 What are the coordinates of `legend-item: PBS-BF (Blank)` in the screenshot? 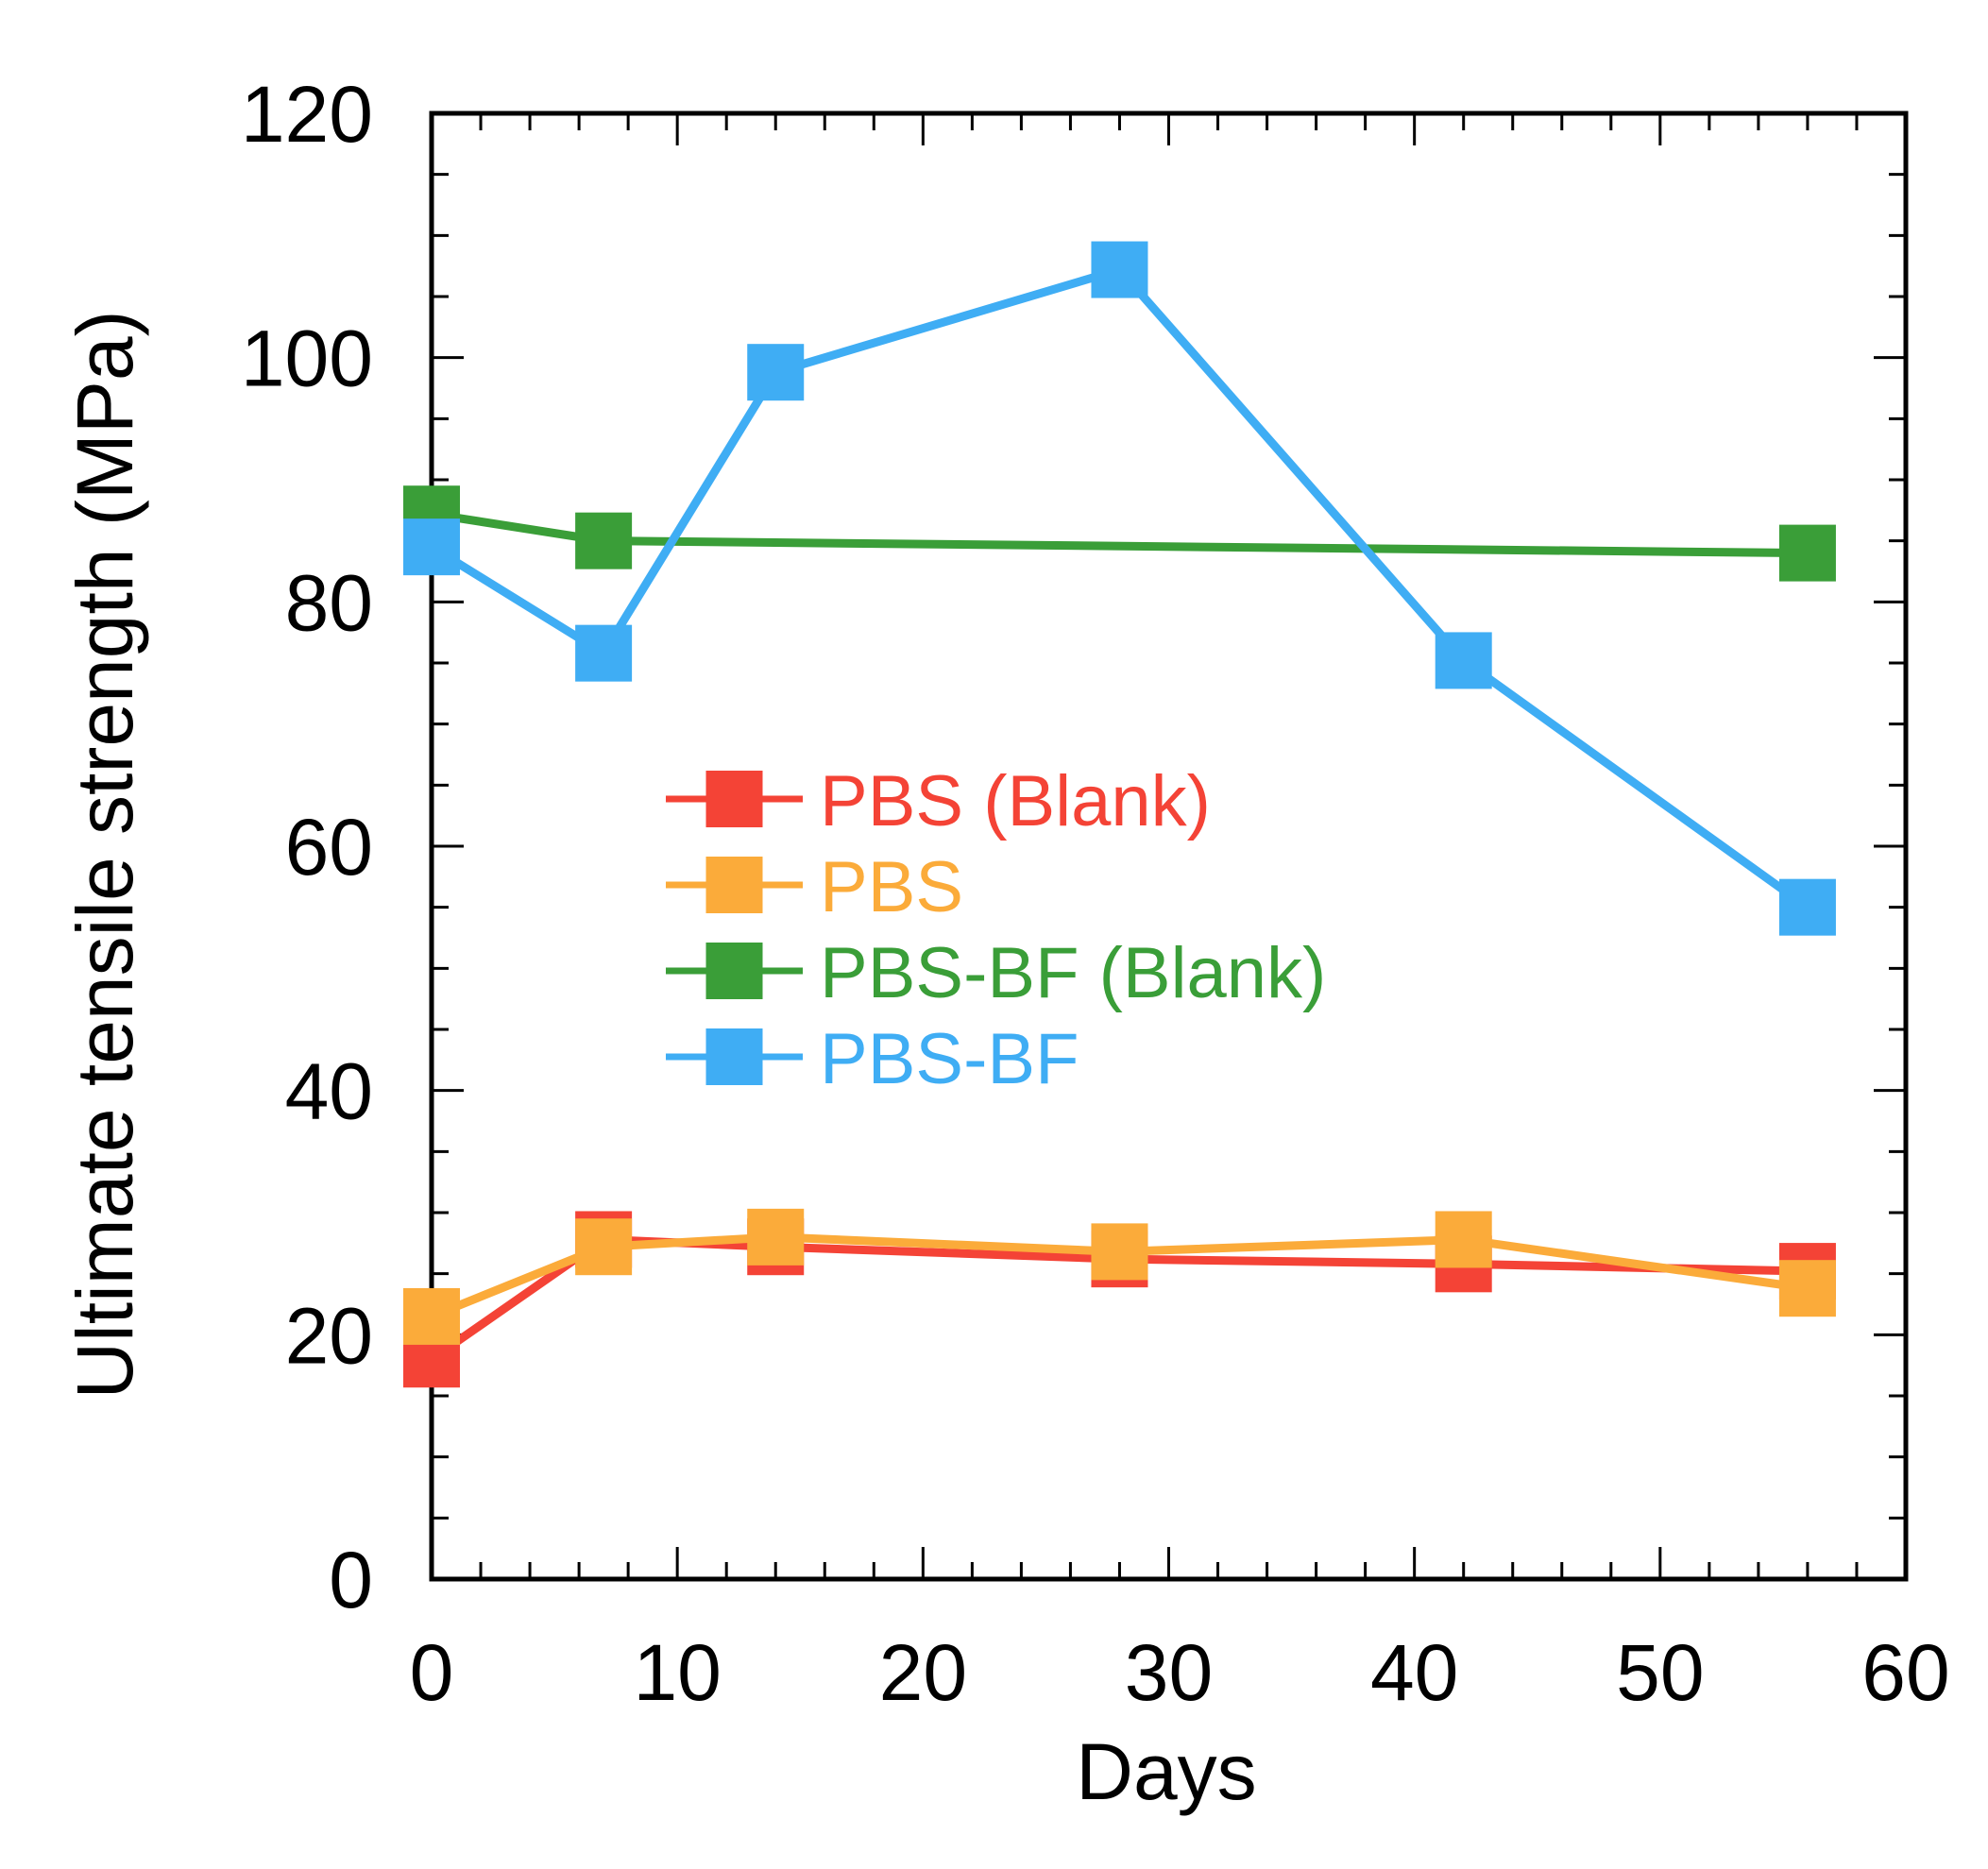 It's located at (996, 973).